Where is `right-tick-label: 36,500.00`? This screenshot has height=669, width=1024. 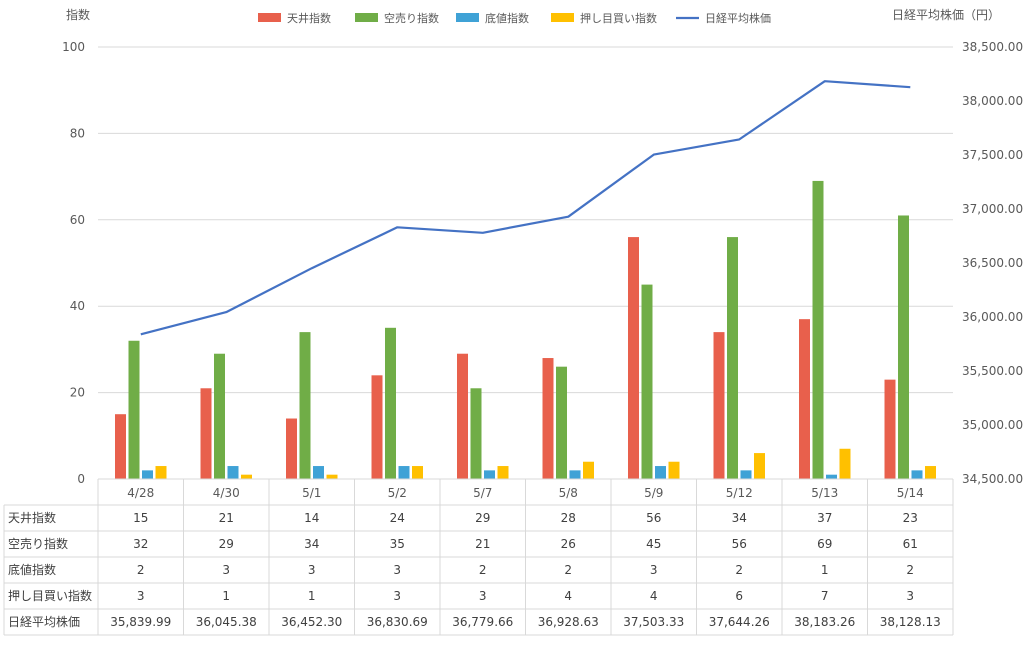 right-tick-label: 36,500.00 is located at coordinates (992, 263).